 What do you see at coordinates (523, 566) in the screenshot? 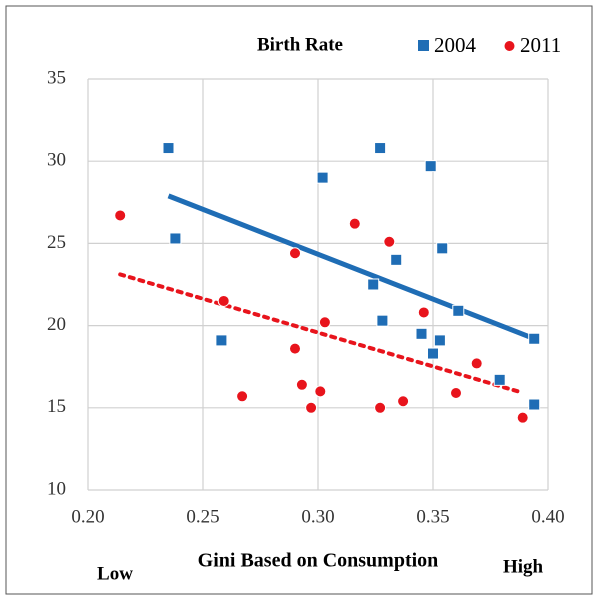
I see `annotation: High` at bounding box center [523, 566].